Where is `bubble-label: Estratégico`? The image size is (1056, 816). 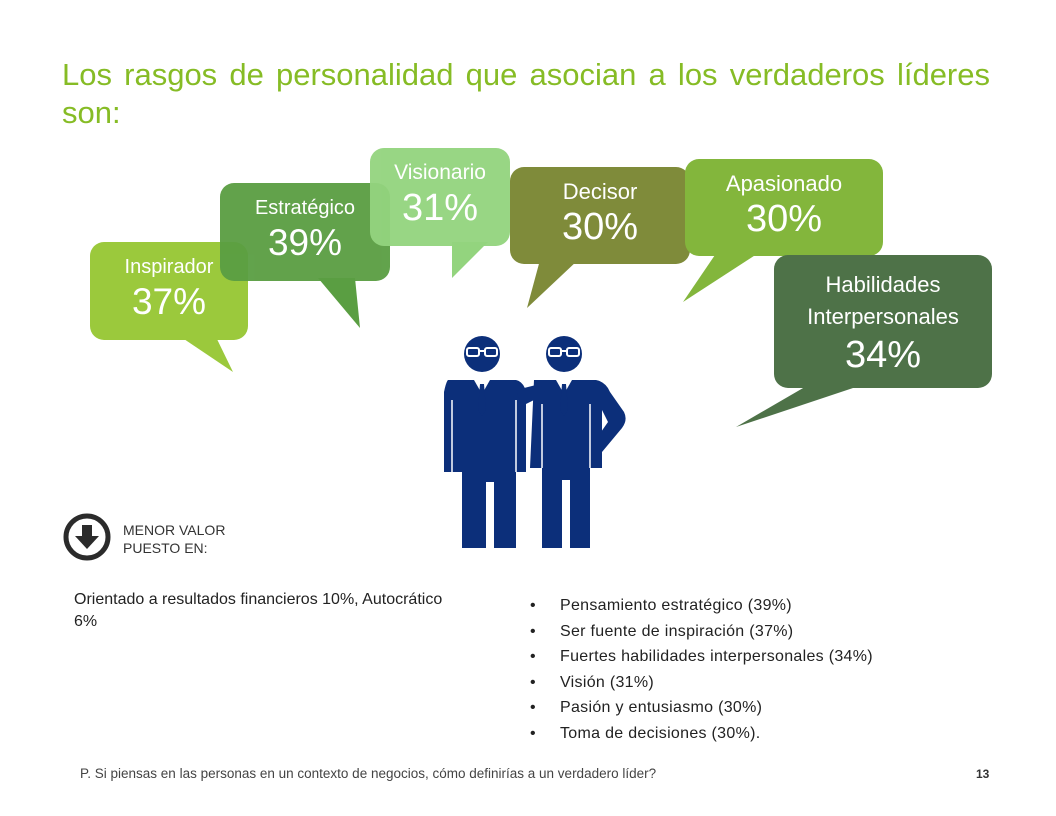
bubble-label: Estratégico is located at coordinates (305, 208).